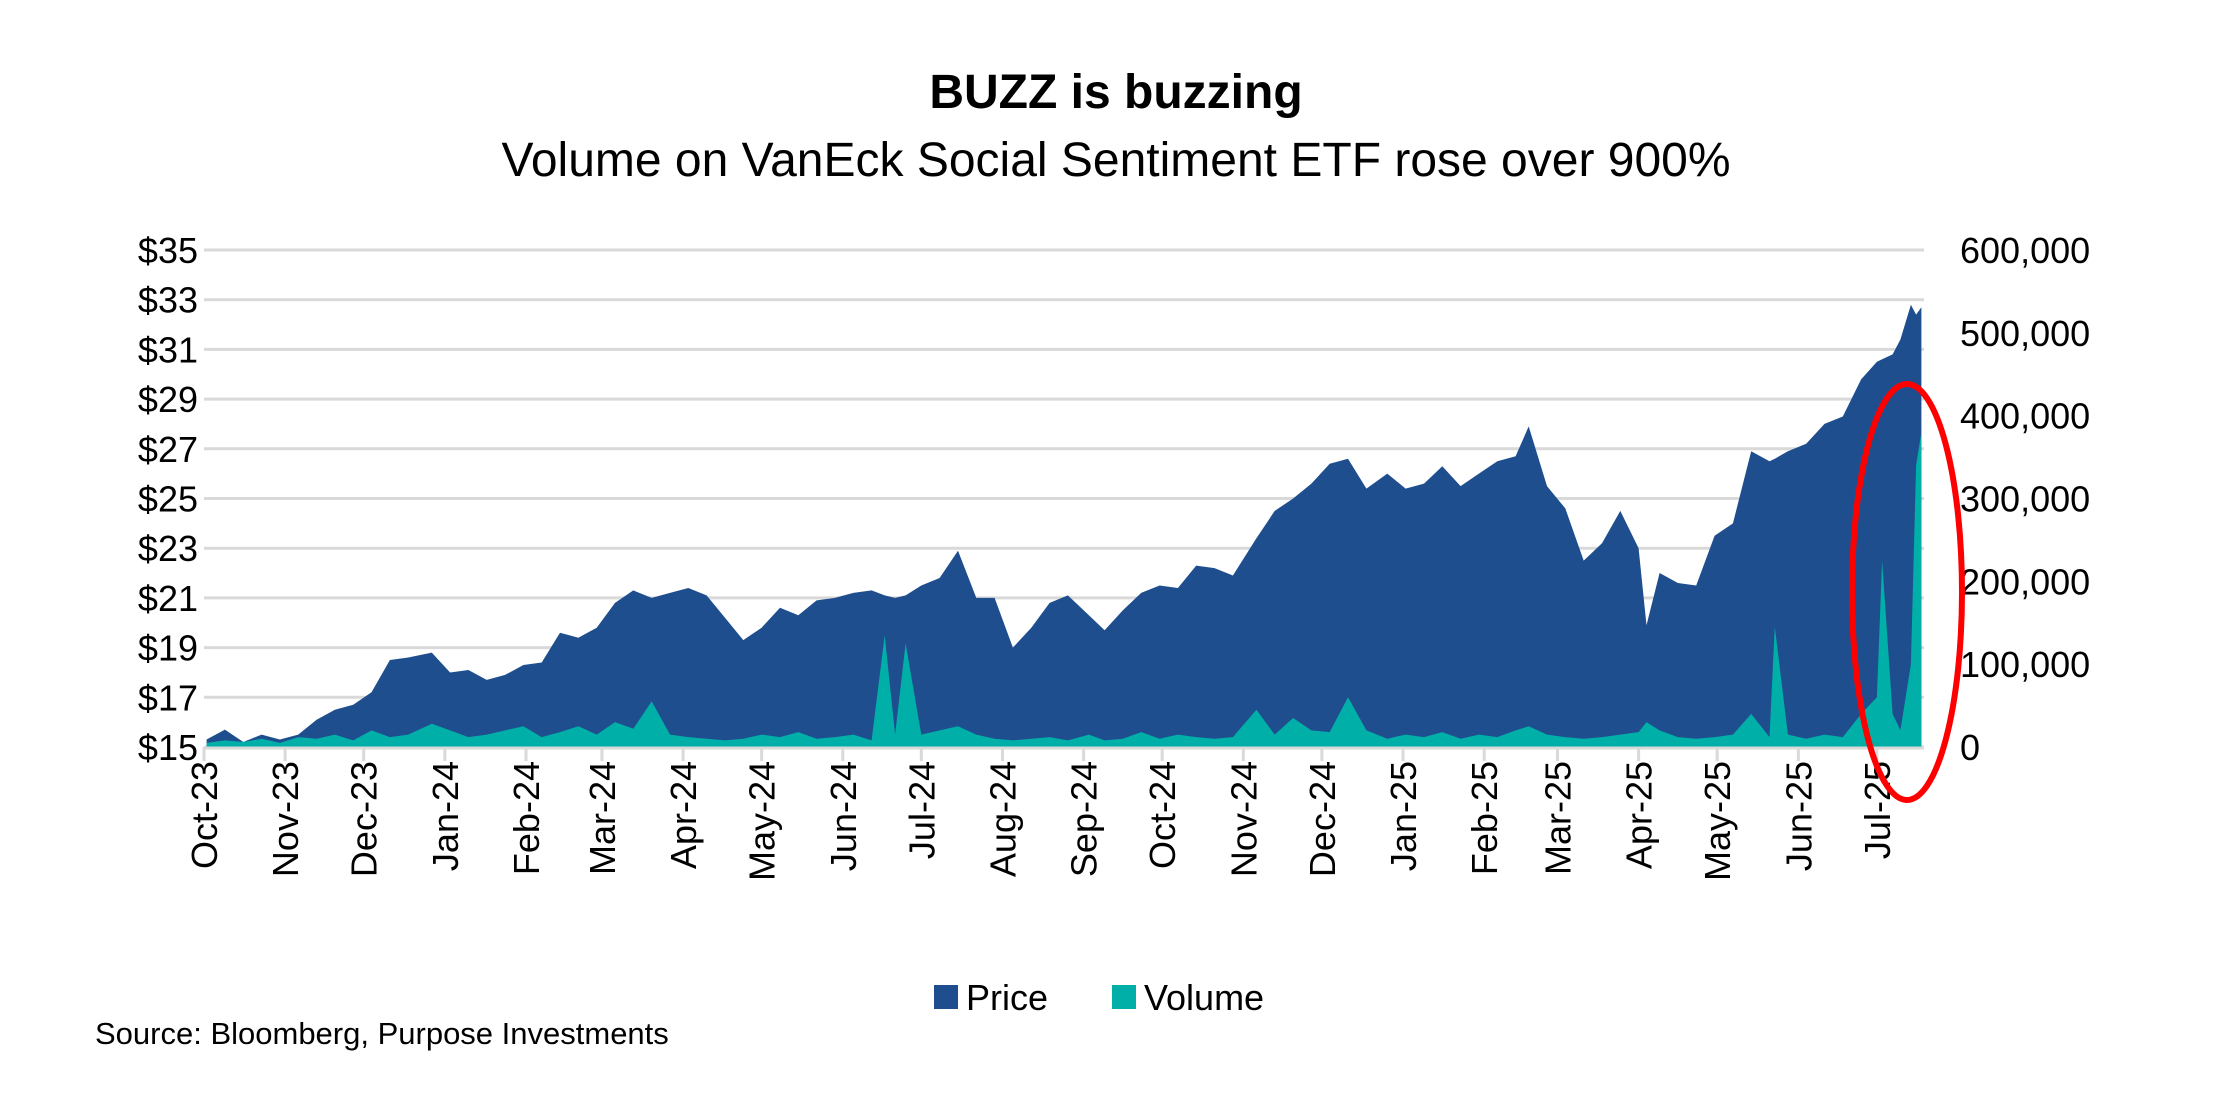 This screenshot has height=1114, width=2232. What do you see at coordinates (1084, 819) in the screenshot?
I see `x-tick-label: Sep-24` at bounding box center [1084, 819].